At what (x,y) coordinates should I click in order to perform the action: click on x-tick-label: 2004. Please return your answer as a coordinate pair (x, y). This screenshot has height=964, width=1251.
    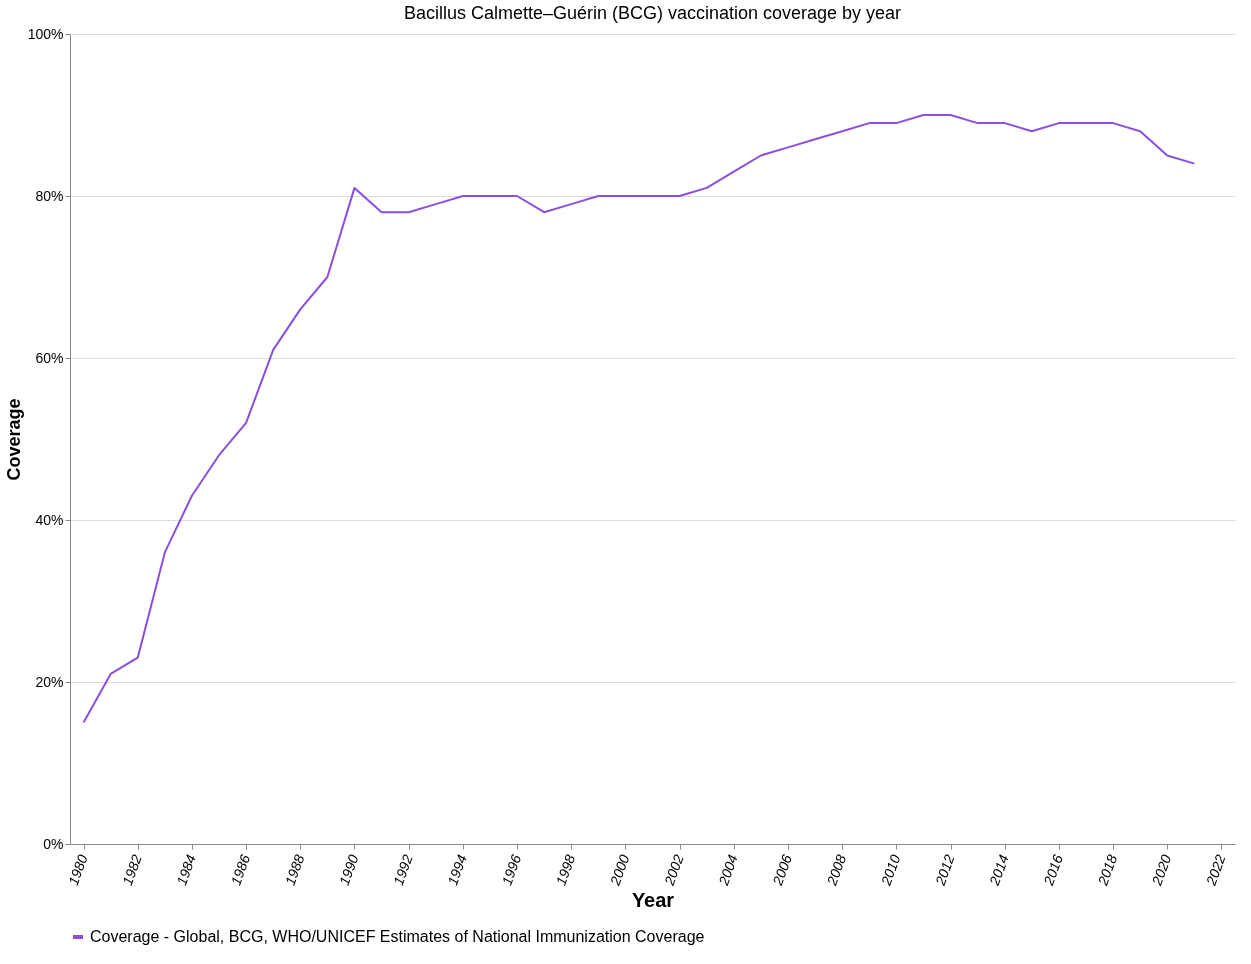
    Looking at the image, I should click on (727, 870).